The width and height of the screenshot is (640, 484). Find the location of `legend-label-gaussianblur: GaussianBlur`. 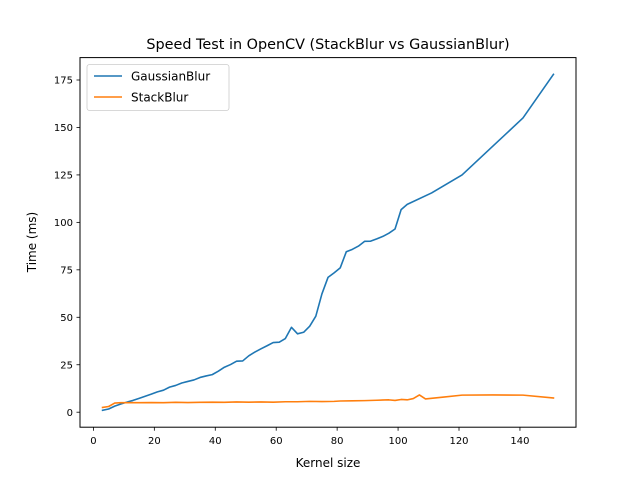

legend-label-gaussianblur: GaussianBlur is located at coordinates (170, 77).